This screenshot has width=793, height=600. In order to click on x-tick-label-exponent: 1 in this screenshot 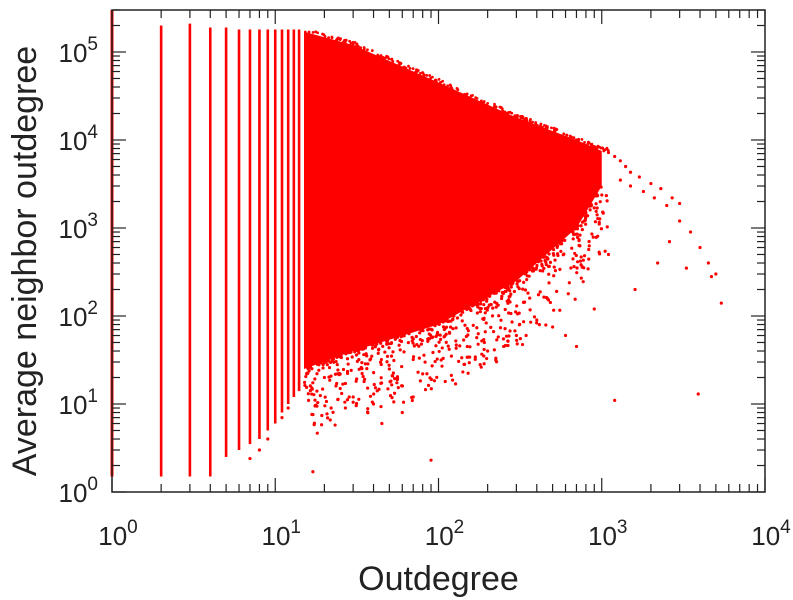, I will do `click(295, 527)`.